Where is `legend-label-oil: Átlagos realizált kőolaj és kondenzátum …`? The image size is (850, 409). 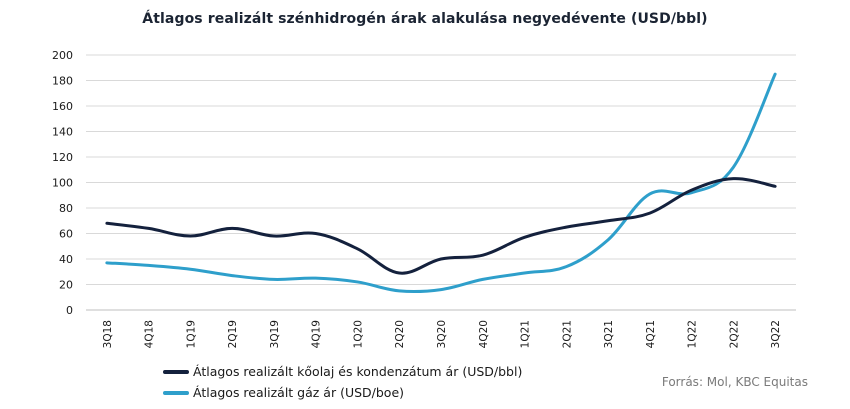 legend-label-oil: Átlagos realizált kőolaj és kondenzátum … is located at coordinates (358, 371).